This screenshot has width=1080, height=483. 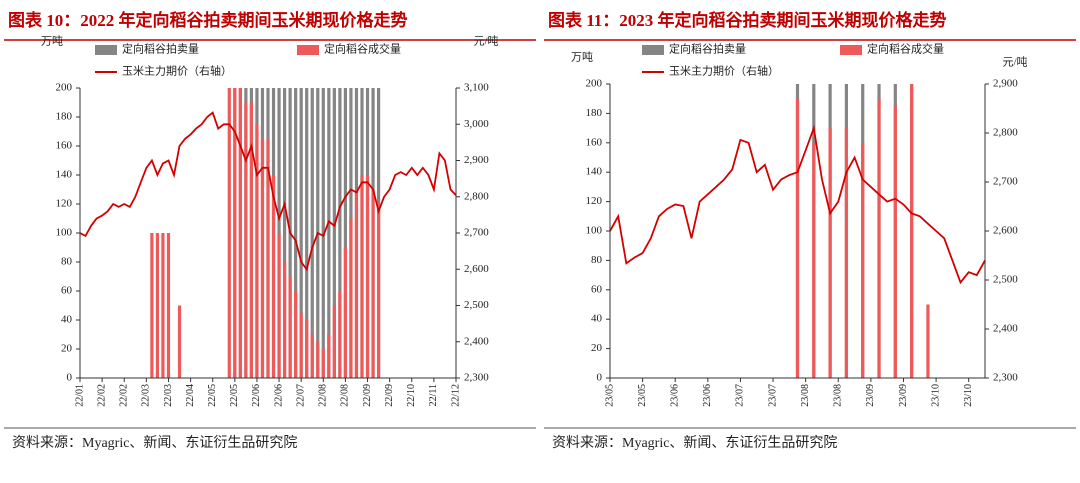 I want to click on x-tick-label: 22/03, so click(x=168, y=395).